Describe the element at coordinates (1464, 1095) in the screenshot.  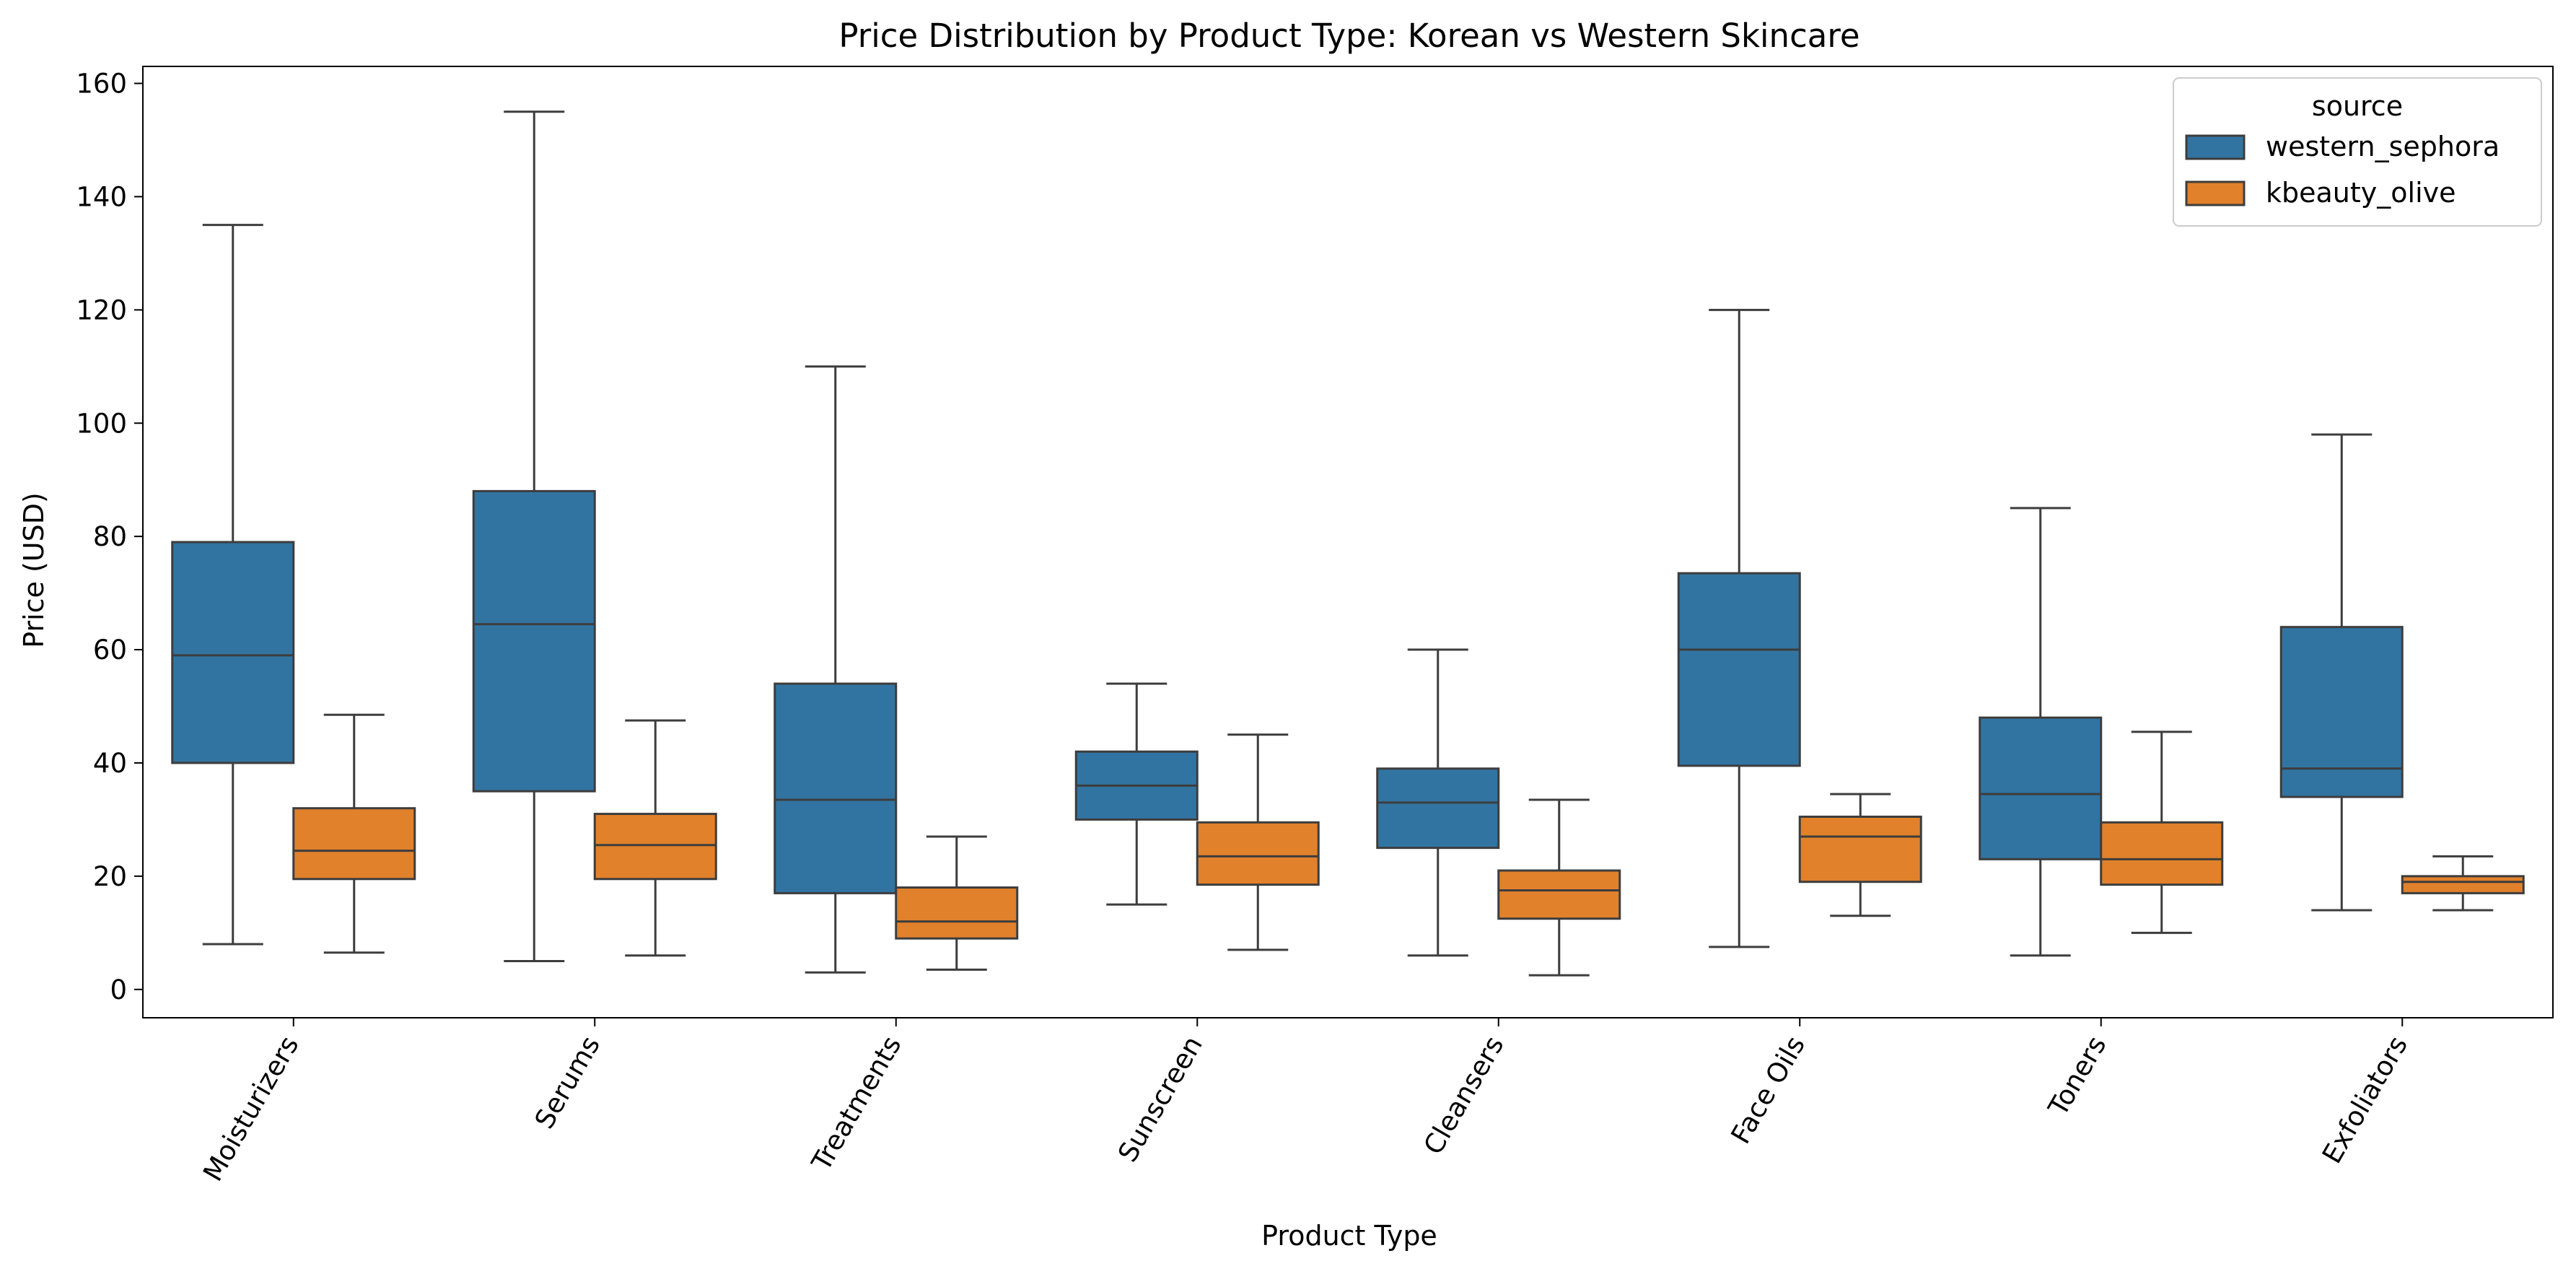
I see `x-tick-label: Cleansers` at that location.